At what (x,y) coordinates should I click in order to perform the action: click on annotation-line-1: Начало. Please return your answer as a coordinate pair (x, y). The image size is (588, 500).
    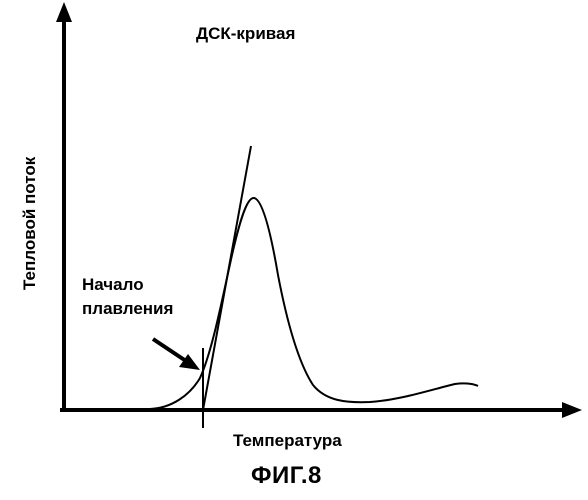
    Looking at the image, I should click on (127, 285).